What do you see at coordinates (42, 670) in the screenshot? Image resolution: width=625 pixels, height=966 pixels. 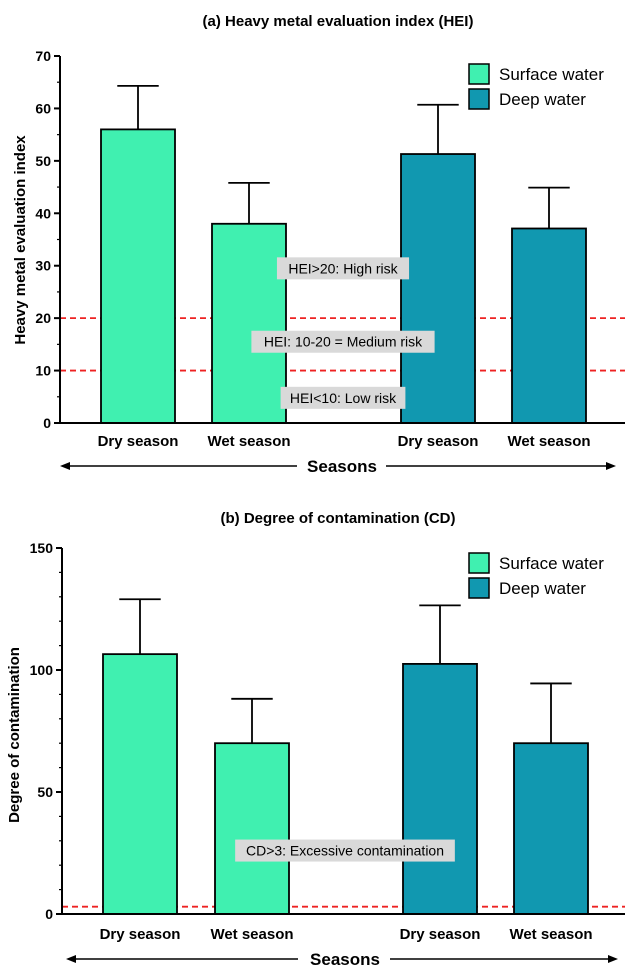 I see `y-tick-label: 100` at bounding box center [42, 670].